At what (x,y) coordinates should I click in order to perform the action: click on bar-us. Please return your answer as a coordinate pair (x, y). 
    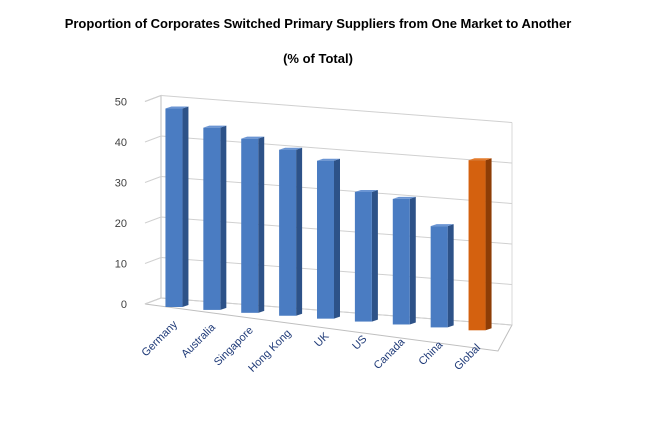
    Looking at the image, I should click on (366, 255).